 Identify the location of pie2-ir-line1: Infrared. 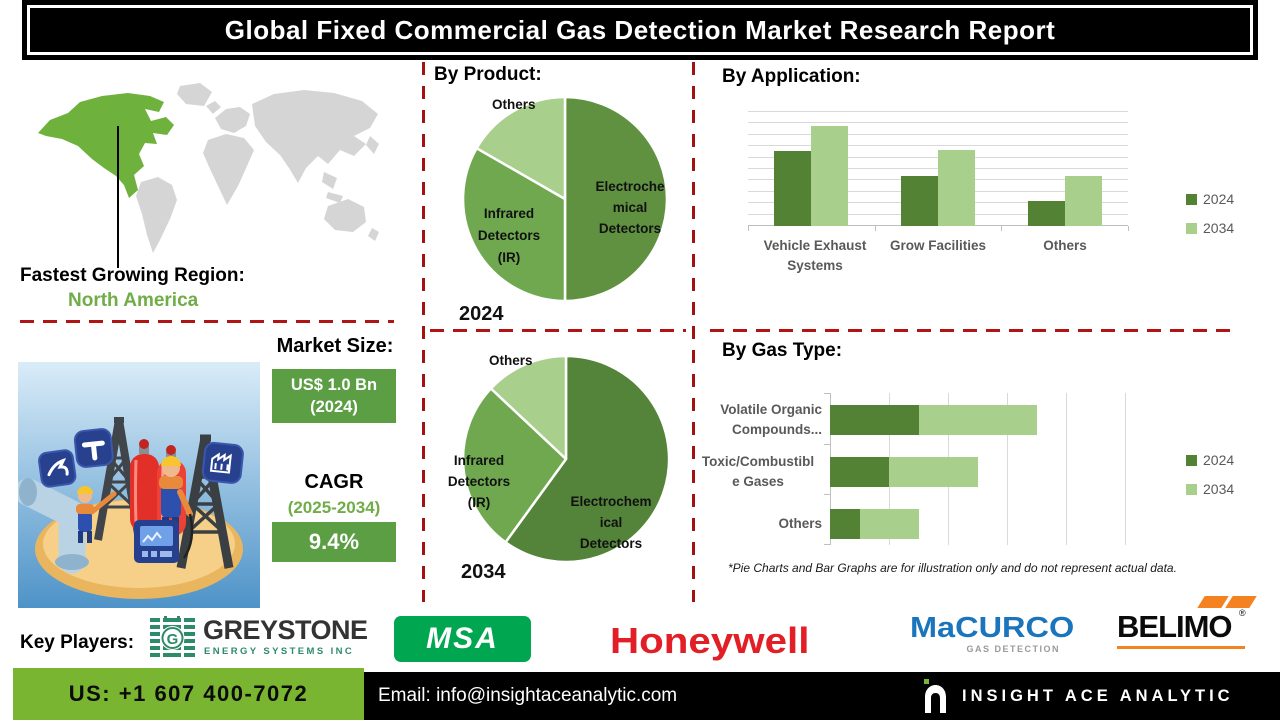
(479, 460).